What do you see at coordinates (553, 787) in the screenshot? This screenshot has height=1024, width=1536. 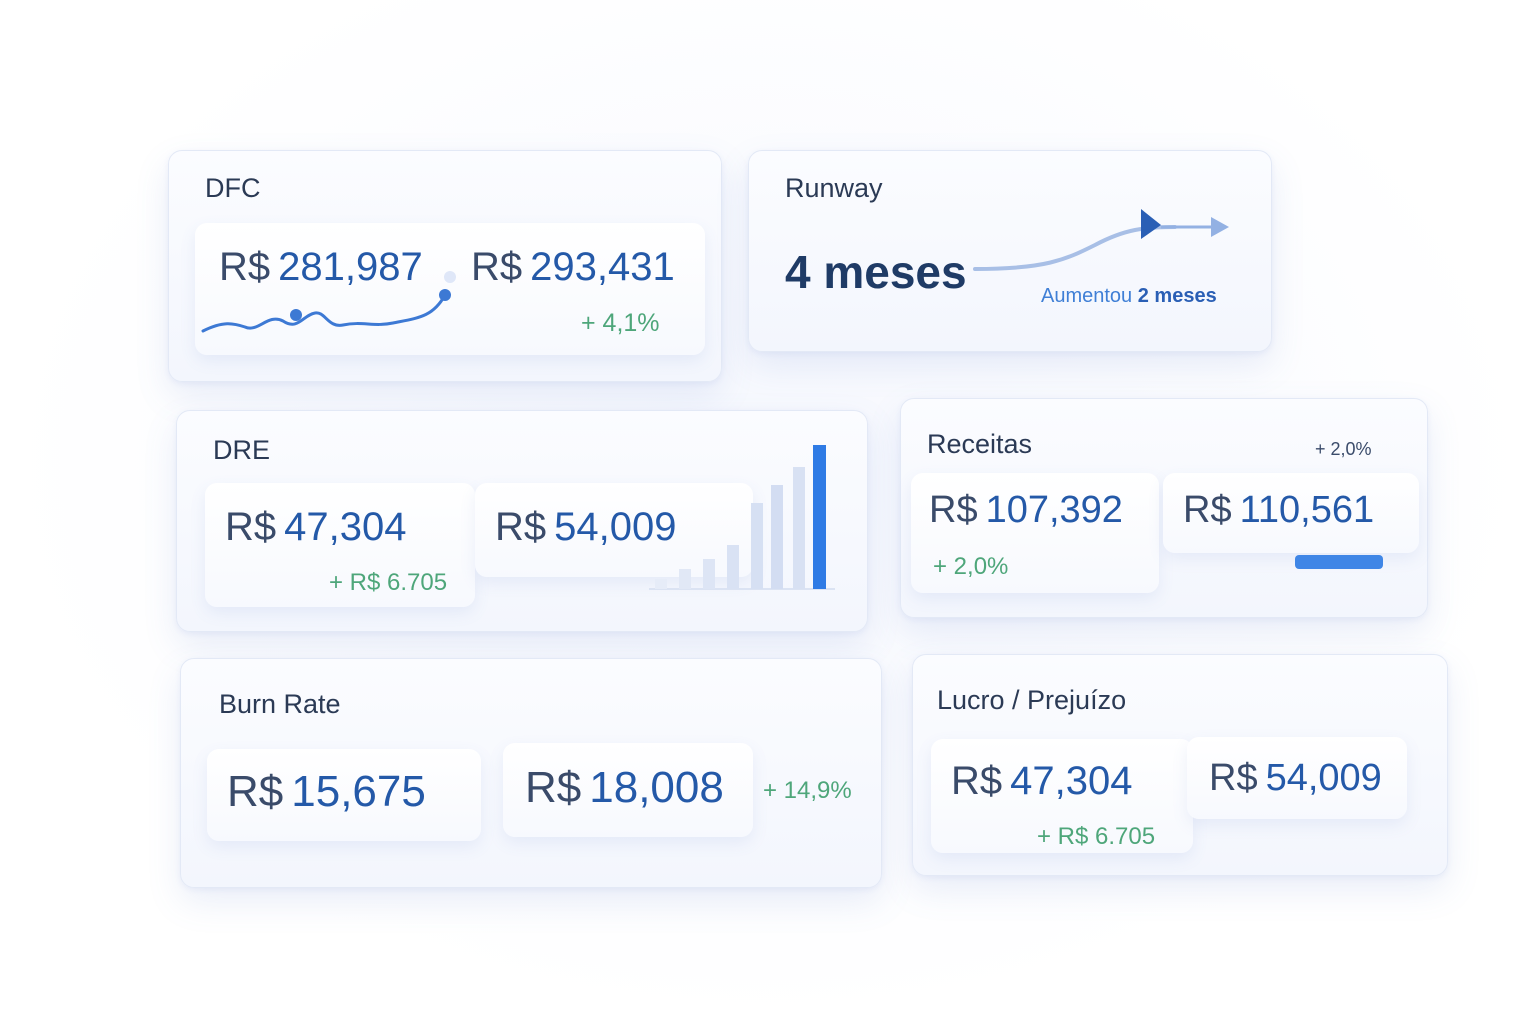 I see `burn-rate-currency-2: R$` at bounding box center [553, 787].